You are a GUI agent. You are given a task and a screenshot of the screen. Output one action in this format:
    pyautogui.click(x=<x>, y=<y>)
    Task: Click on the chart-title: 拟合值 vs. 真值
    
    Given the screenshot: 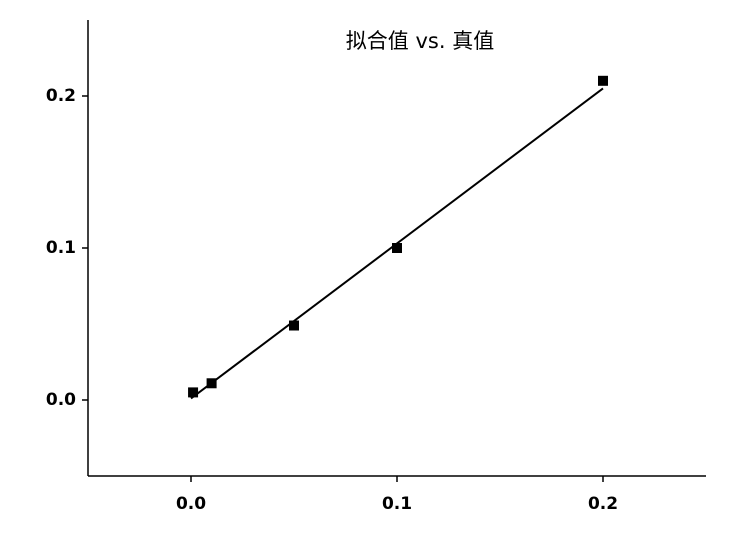 What is the action you would take?
    pyautogui.click(x=420, y=41)
    